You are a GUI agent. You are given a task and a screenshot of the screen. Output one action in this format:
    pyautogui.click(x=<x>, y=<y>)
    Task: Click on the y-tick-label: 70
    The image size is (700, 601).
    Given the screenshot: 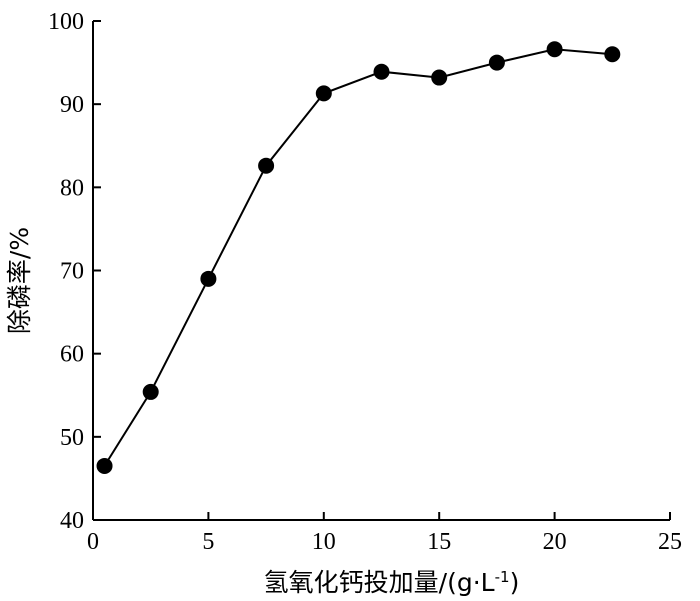 What is the action you would take?
    pyautogui.click(x=72, y=272)
    